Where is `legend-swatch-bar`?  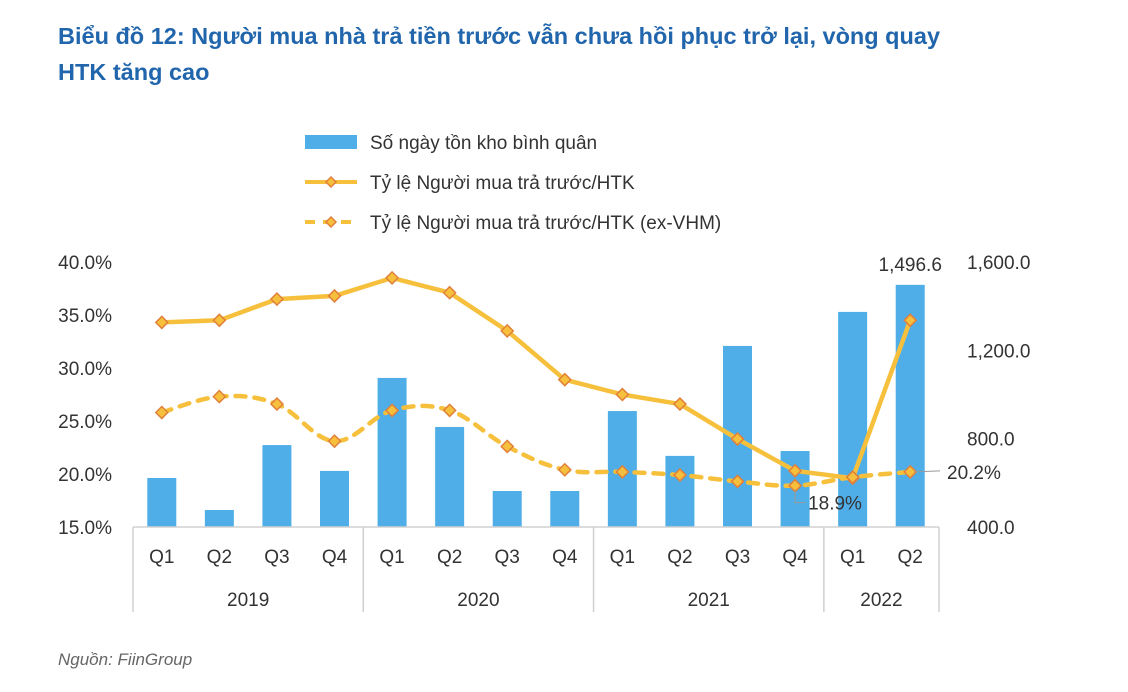
legend-swatch-bar is located at coordinates (331, 142).